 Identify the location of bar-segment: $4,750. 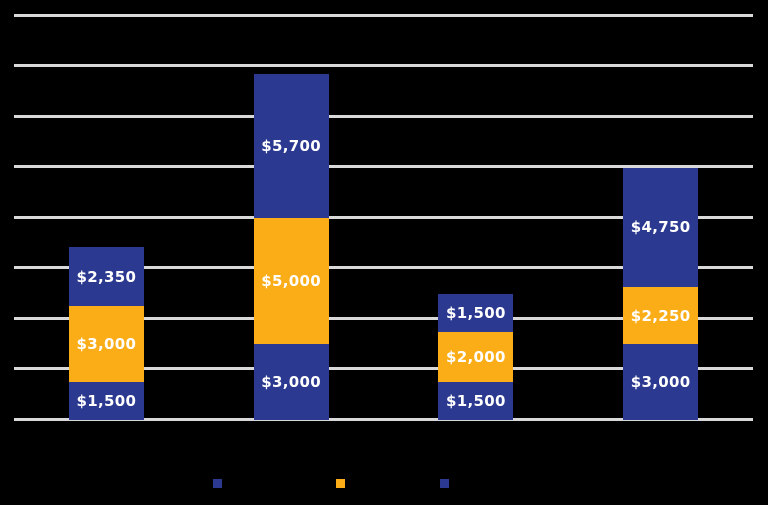
(661, 227).